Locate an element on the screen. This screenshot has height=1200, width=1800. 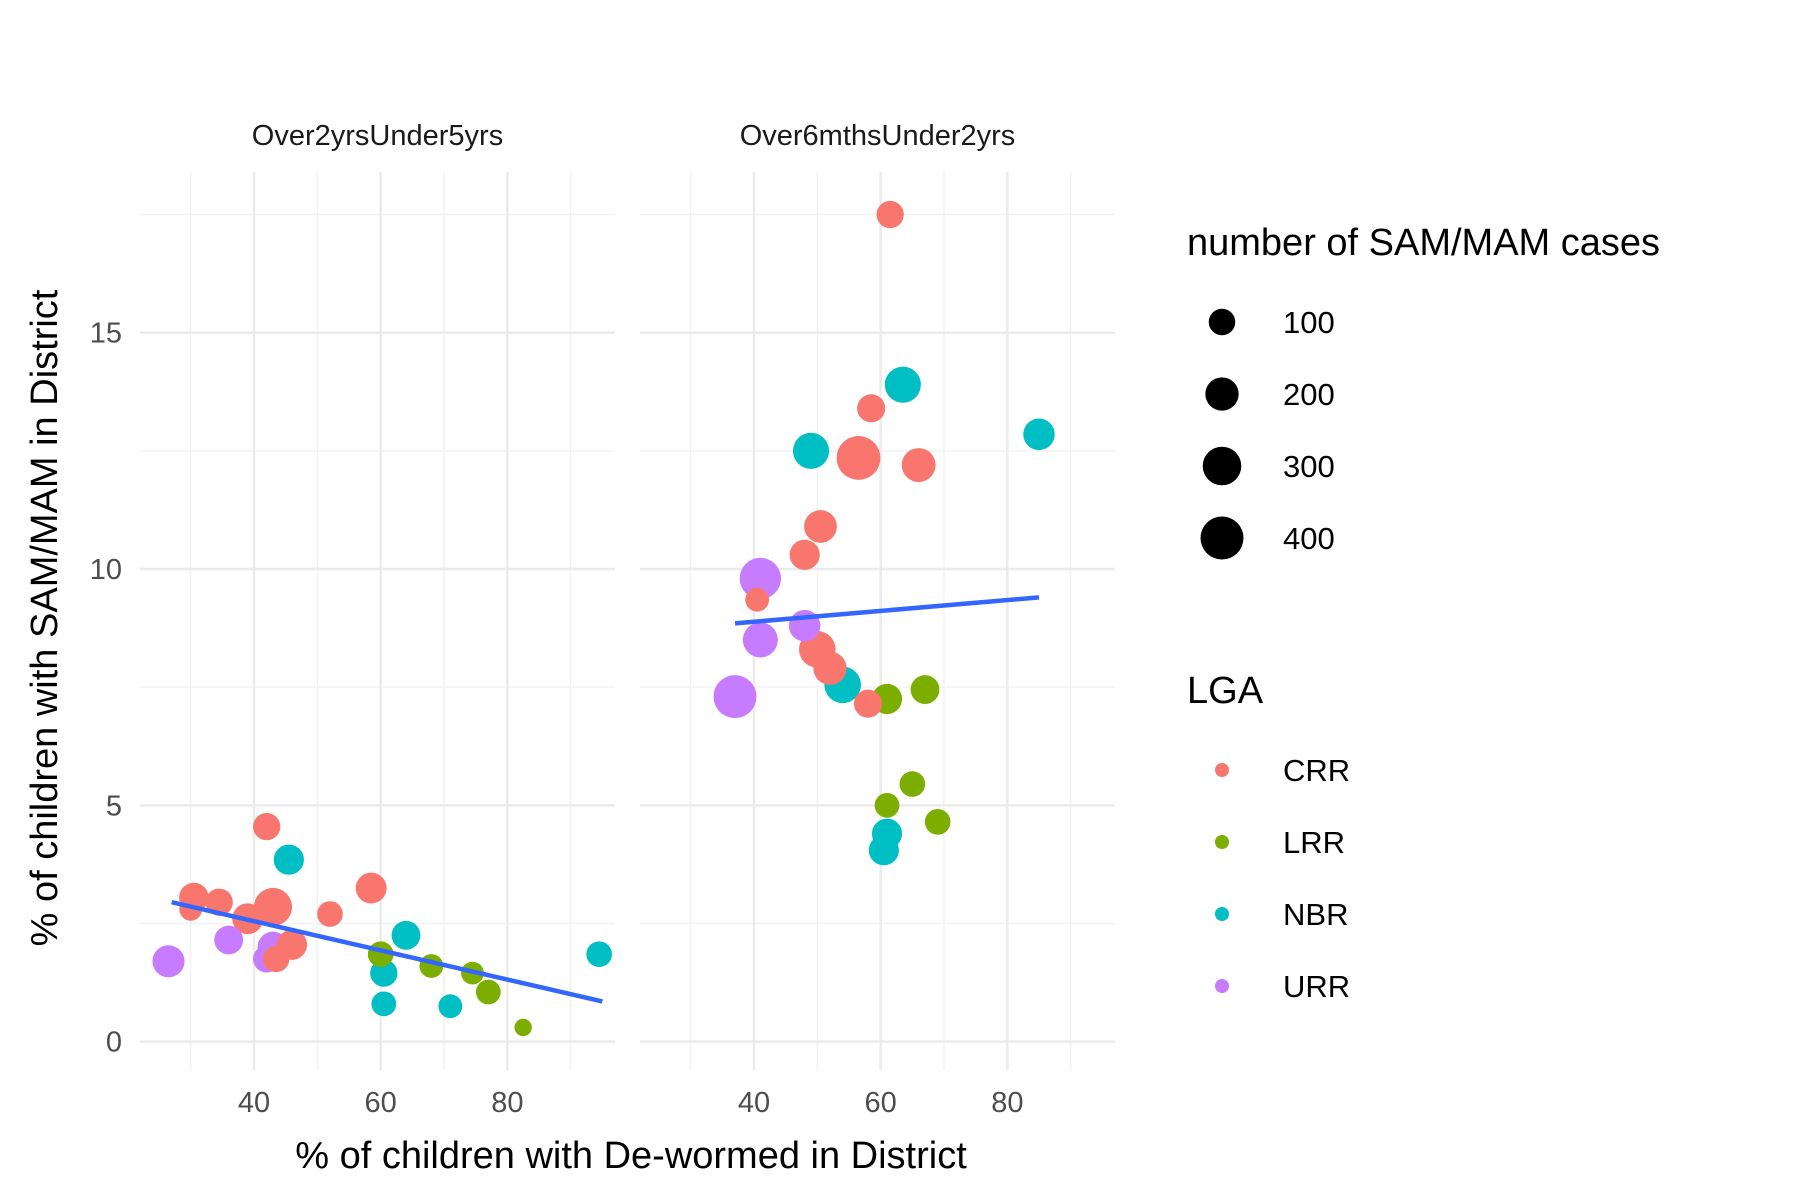
x-axis-title: % of children with De-wormed in District is located at coordinates (631, 1156).